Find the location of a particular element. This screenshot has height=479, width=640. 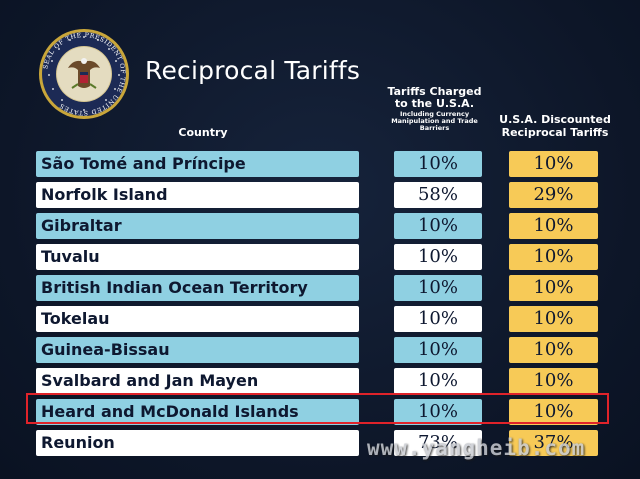

highlight-box is located at coordinates (317, 408).